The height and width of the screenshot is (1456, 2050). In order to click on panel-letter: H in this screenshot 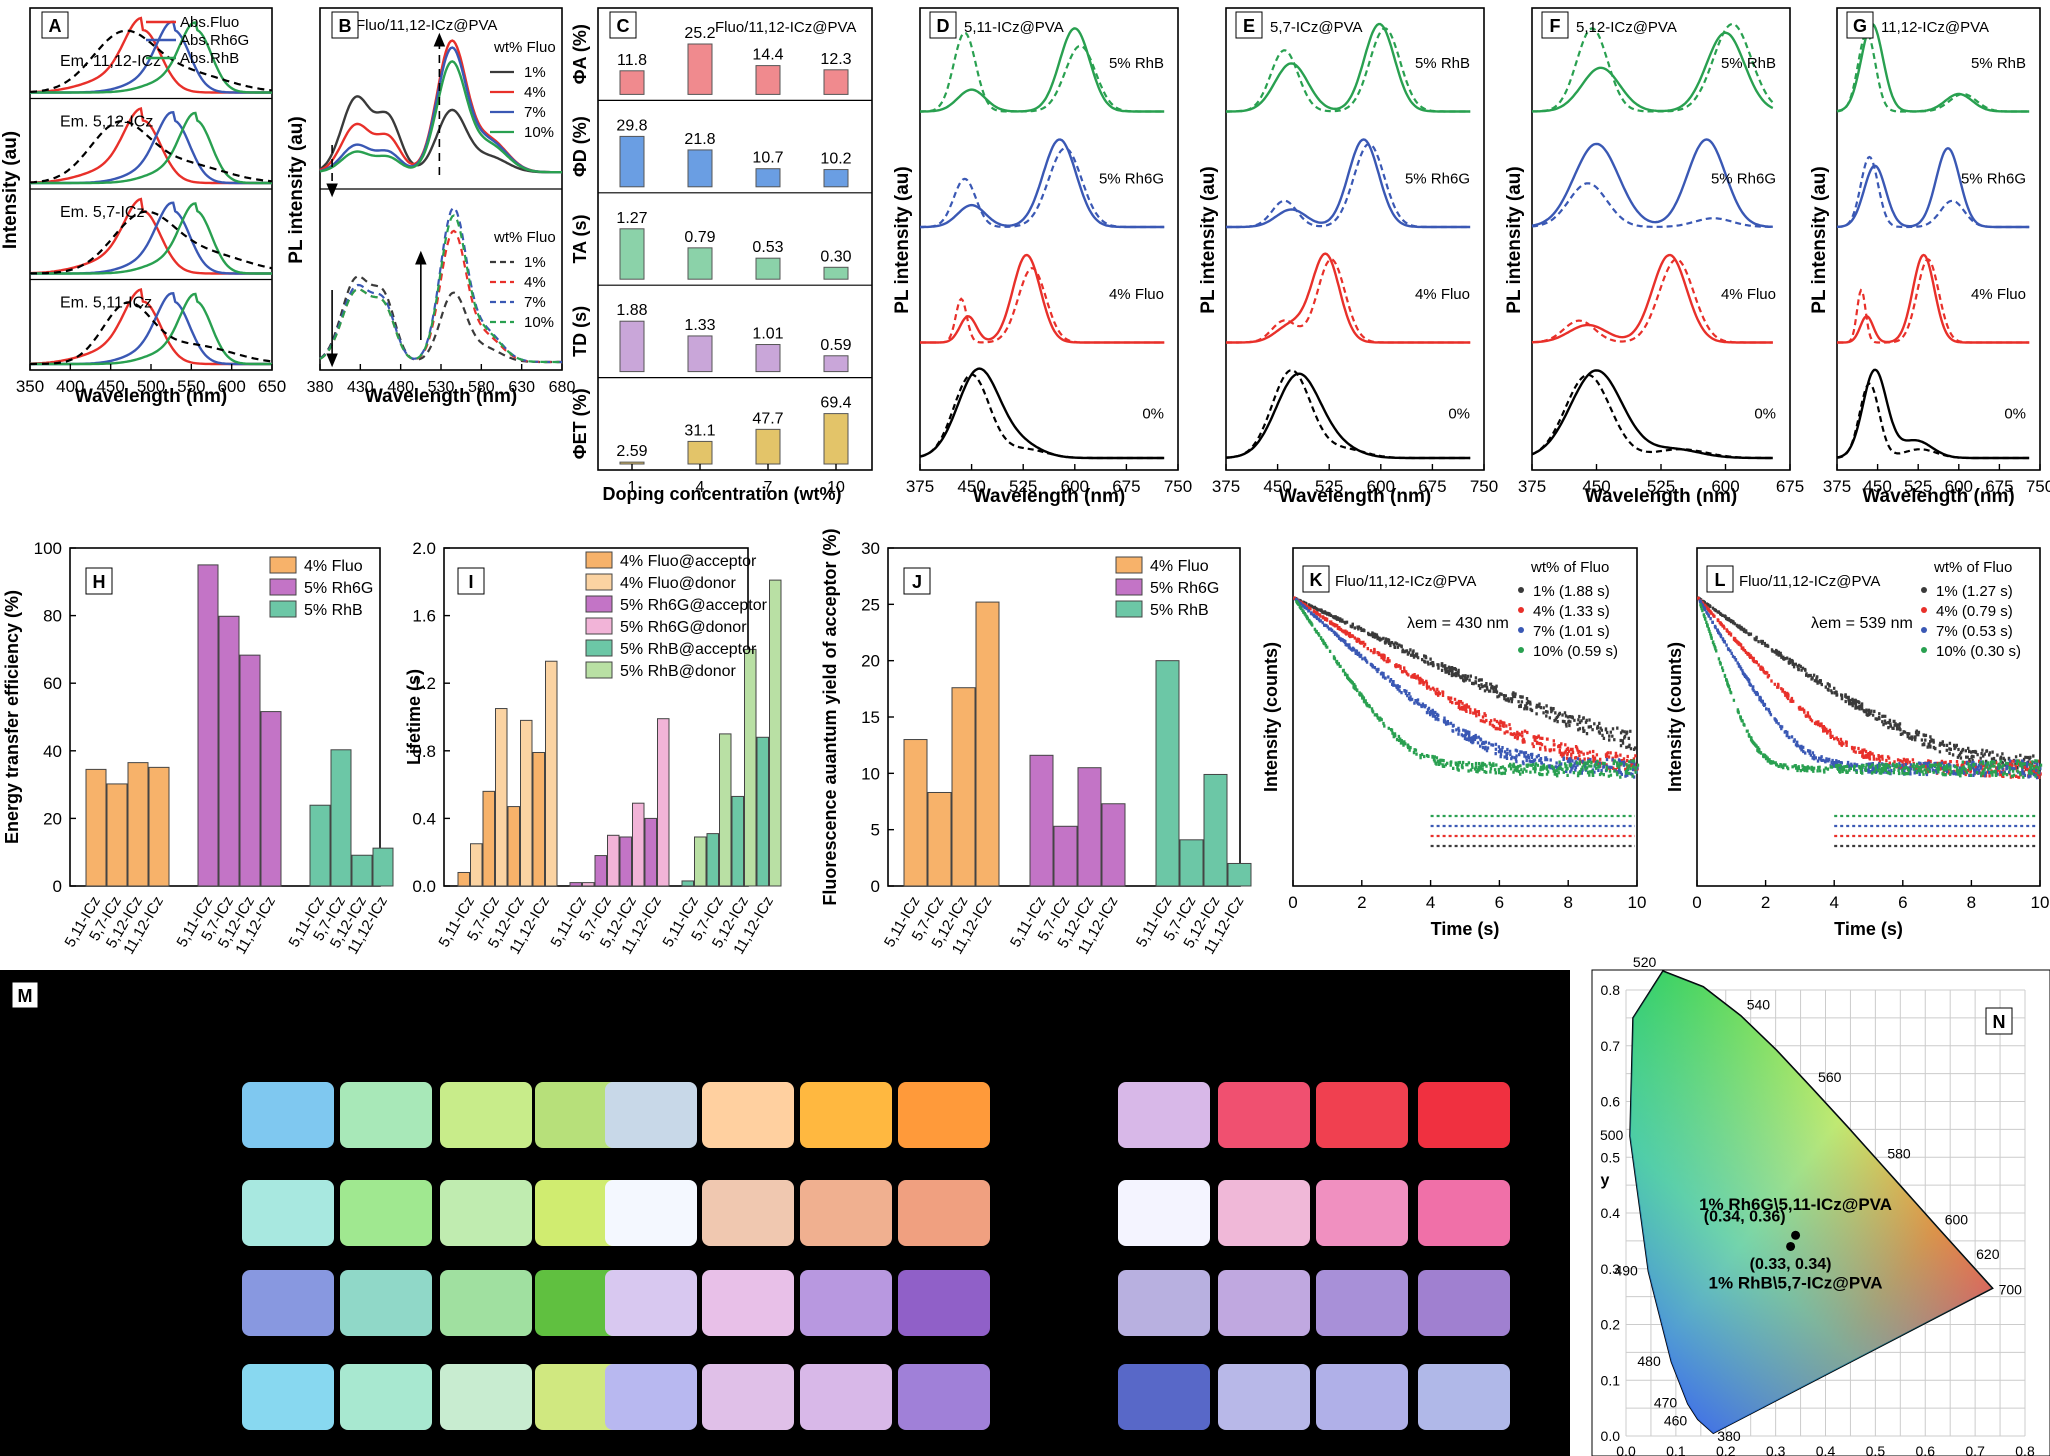, I will do `click(99, 582)`.